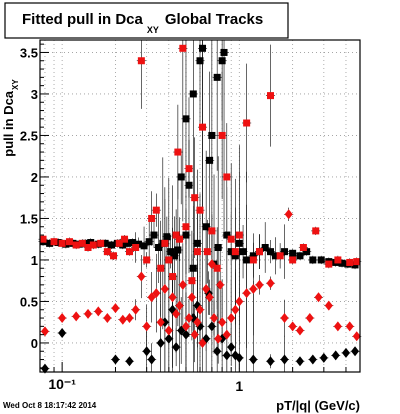 The height and width of the screenshot is (414, 400). What do you see at coordinates (50, 405) in the screenshot?
I see `timestamp: Wed Oct 8 18:17:42 2014` at bounding box center [50, 405].